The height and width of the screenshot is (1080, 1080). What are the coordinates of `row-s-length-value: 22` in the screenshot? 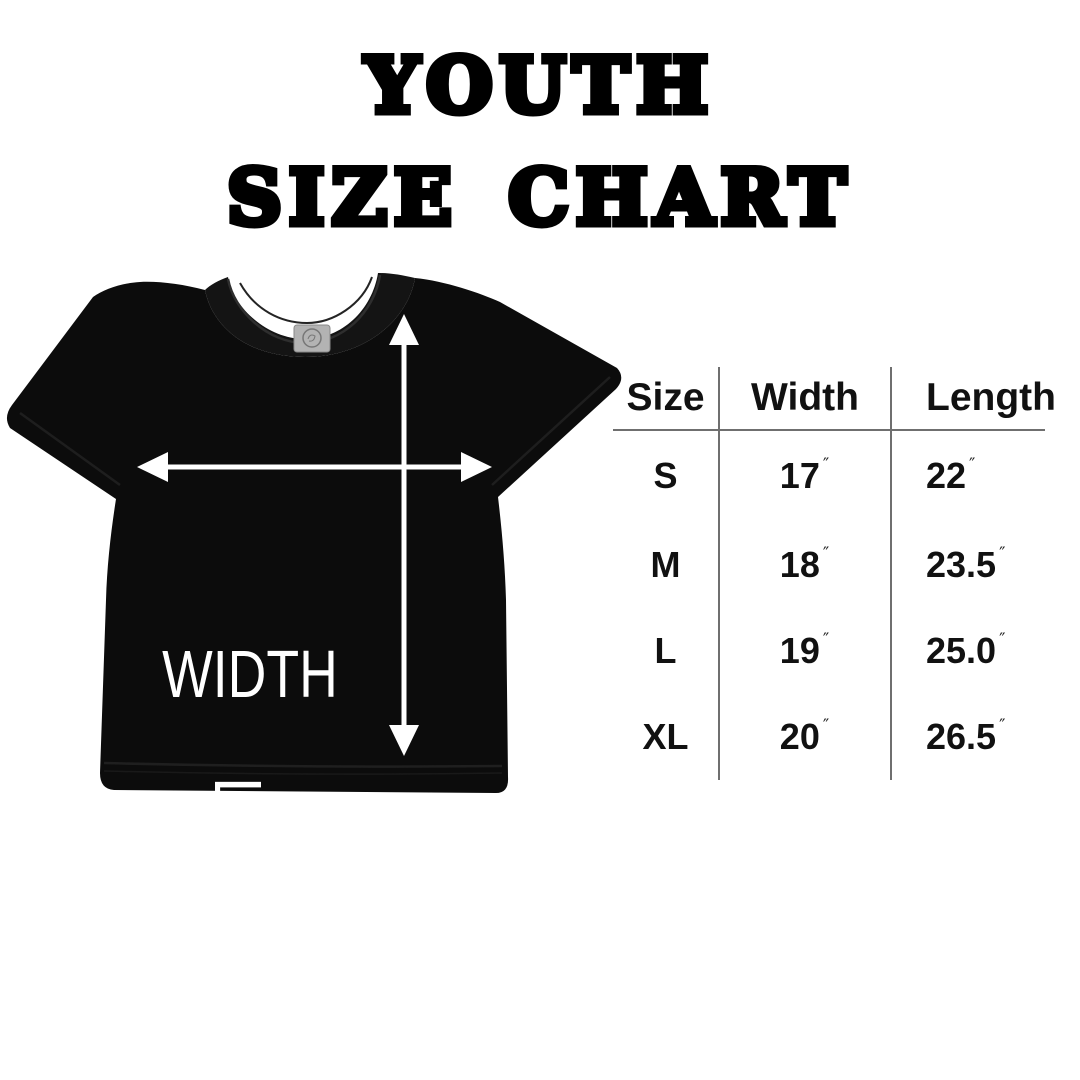 It's located at (946, 475).